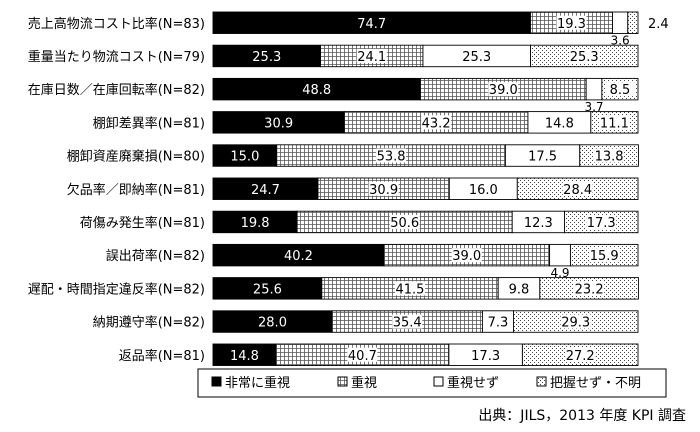  I want to click on value-label: 41.5, so click(410, 289).